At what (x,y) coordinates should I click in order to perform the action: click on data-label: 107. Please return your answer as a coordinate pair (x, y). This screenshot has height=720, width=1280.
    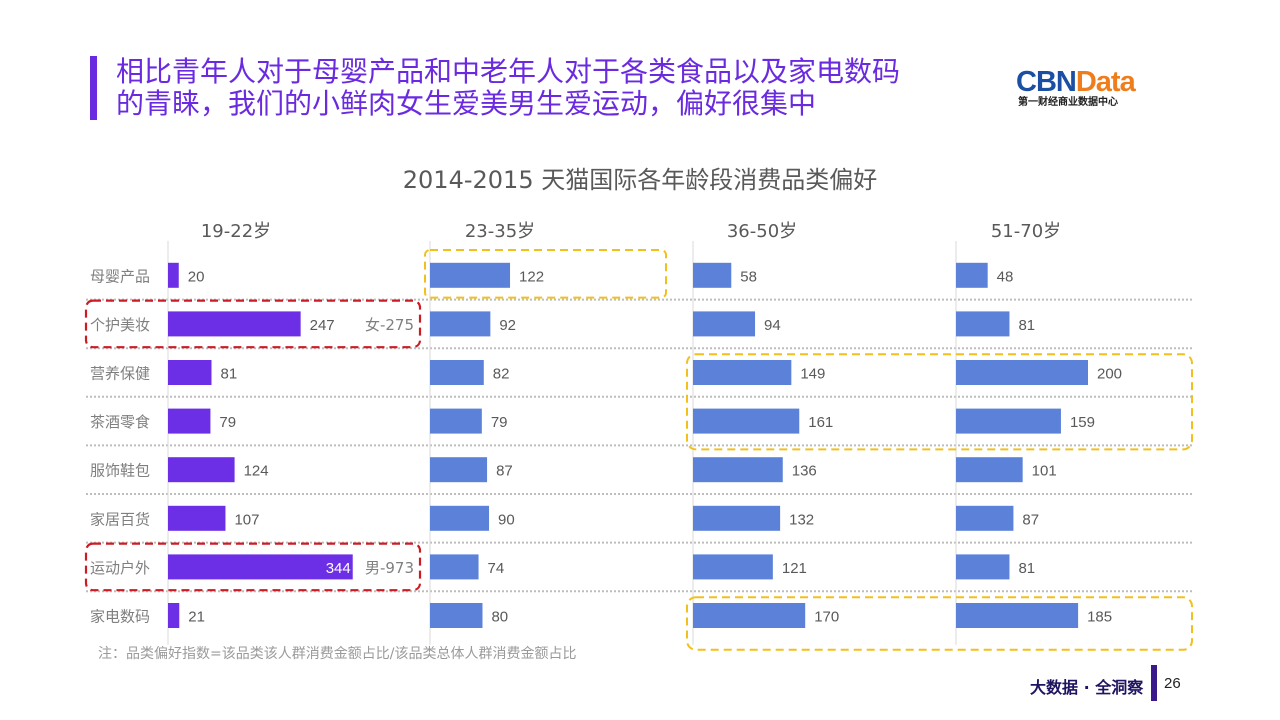
    Looking at the image, I should click on (246, 519).